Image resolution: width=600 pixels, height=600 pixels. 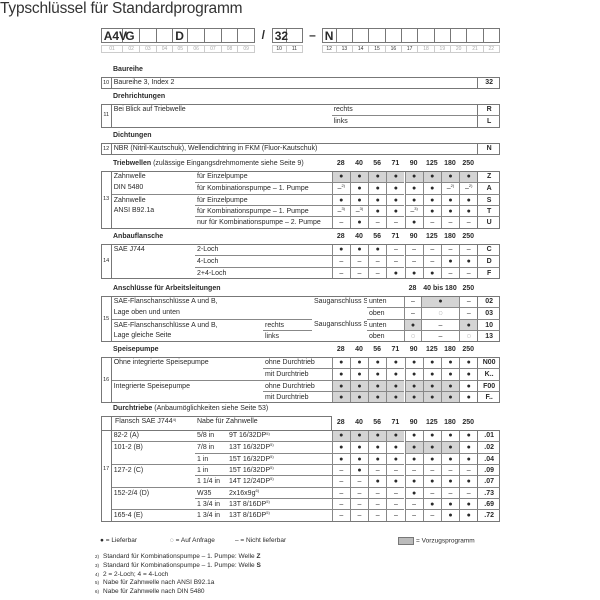 What do you see at coordinates (488, 447) in the screenshot?
I see `order-code: .02` at bounding box center [488, 447].